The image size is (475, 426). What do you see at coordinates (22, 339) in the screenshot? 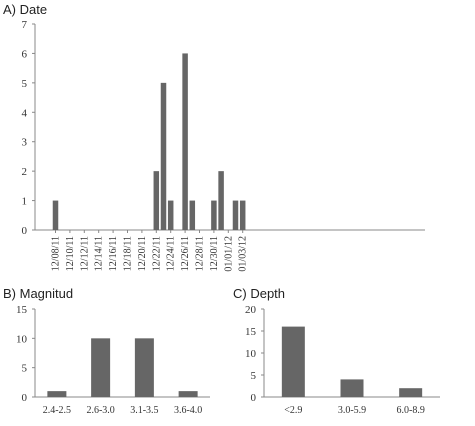
I see `magnitud-y-tick-label: 10` at bounding box center [22, 339].